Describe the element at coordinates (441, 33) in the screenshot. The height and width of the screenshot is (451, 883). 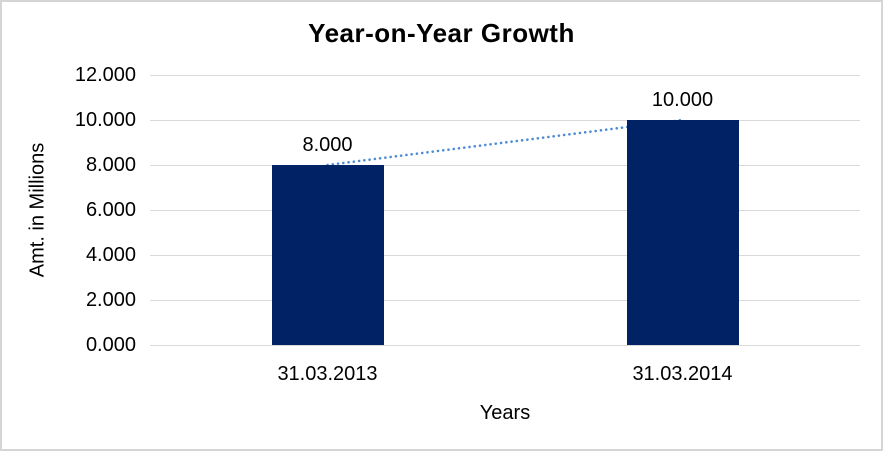
I see `chart-title: Year-on-Year Growth` at that location.